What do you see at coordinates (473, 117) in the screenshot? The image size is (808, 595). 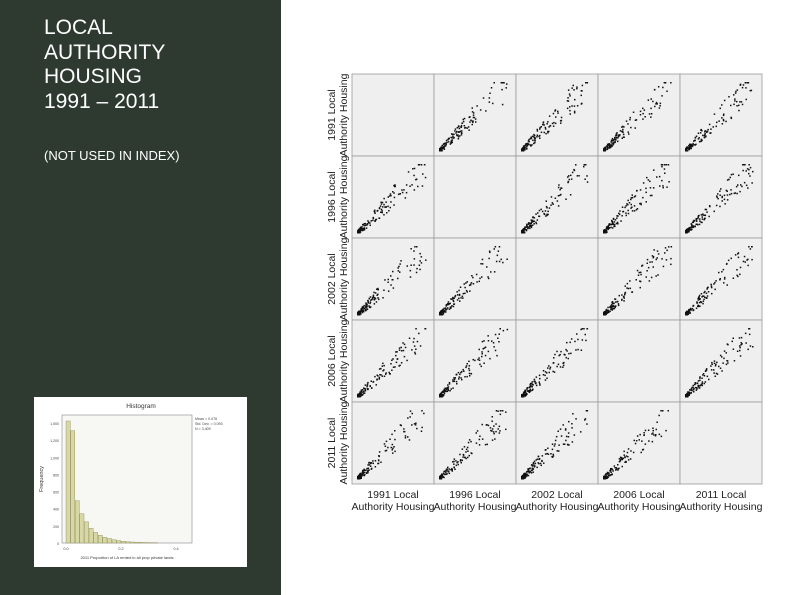 I see `scatter-points-r0-c1` at bounding box center [473, 117].